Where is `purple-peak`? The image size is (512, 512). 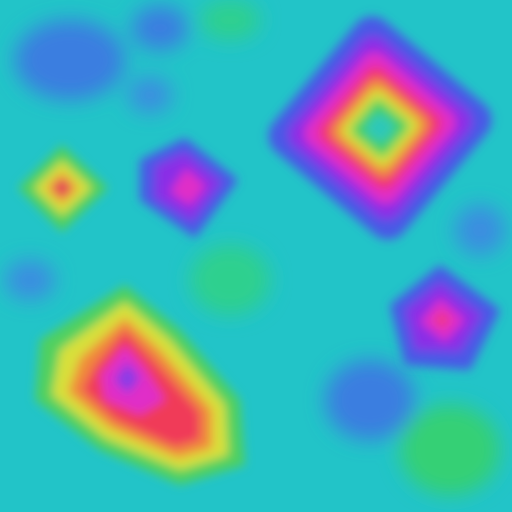
purple-peak is located at coordinates (189, 188).